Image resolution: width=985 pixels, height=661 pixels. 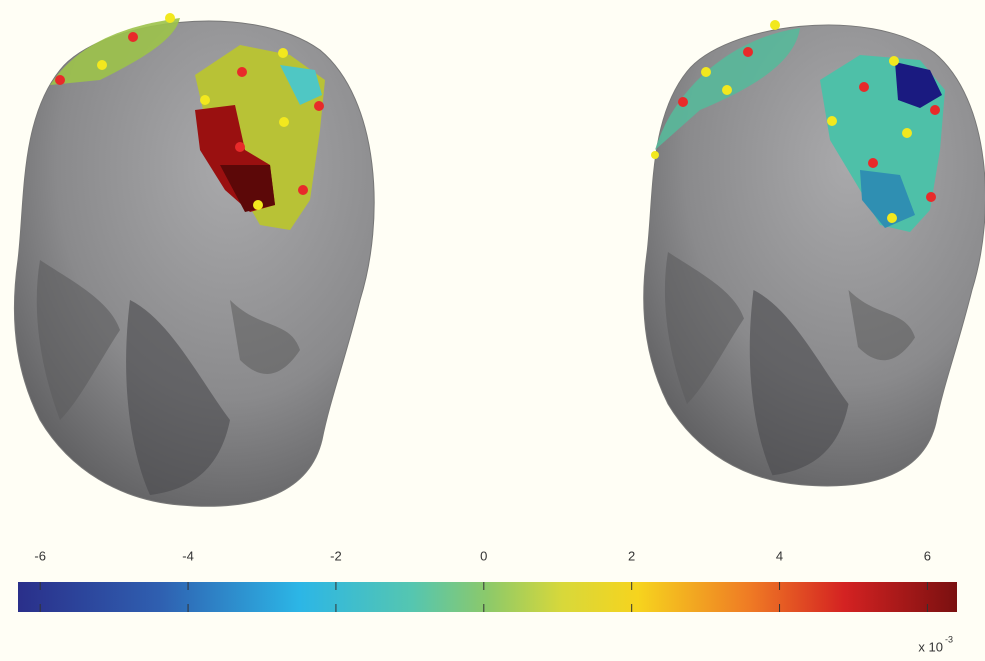 What do you see at coordinates (487, 597) in the screenshot?
I see `colorbar` at bounding box center [487, 597].